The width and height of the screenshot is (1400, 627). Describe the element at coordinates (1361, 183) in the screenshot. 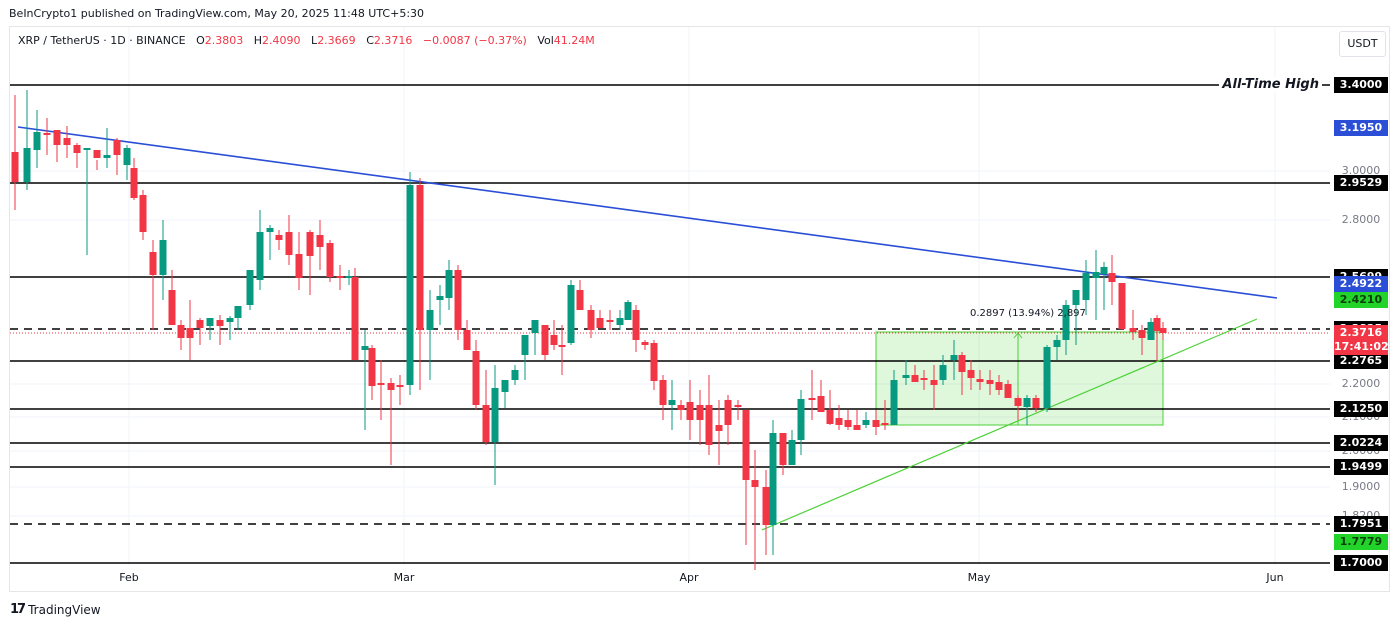

I see `level-price-label: 2.9529` at that location.